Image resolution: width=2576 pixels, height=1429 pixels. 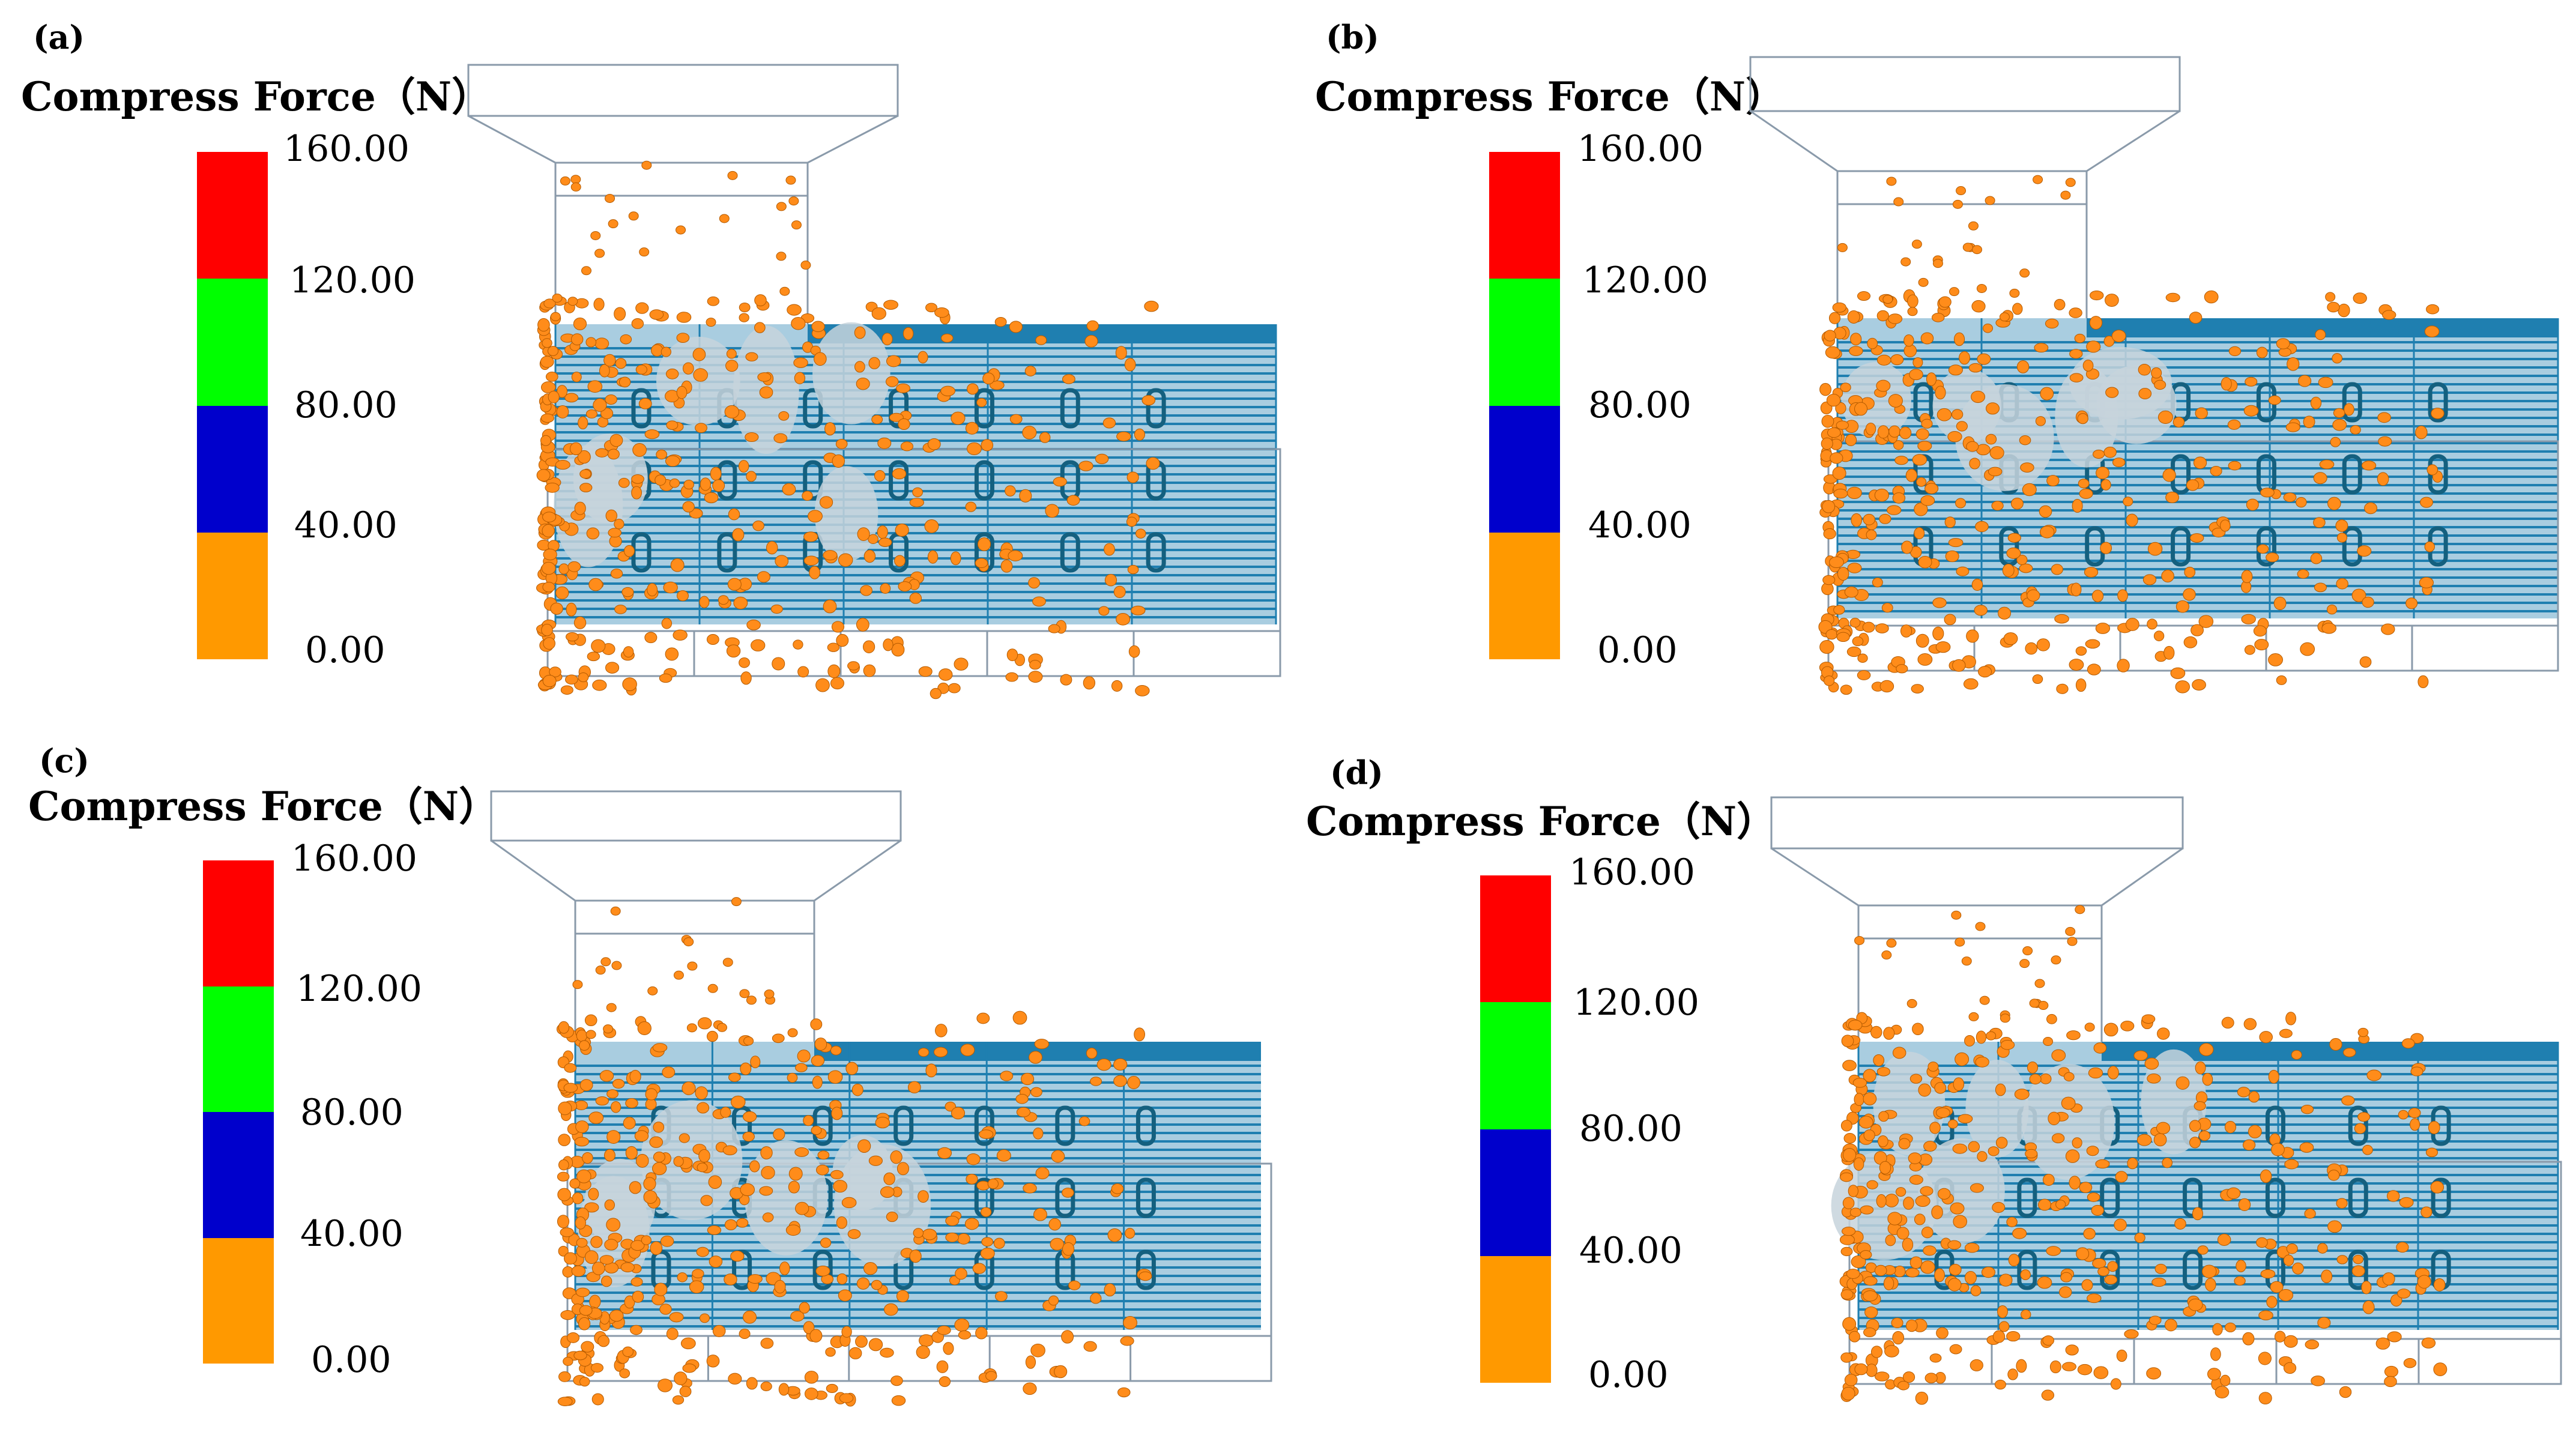 I want to click on legend-title: Compress Force（N）, so click(x=1550, y=97).